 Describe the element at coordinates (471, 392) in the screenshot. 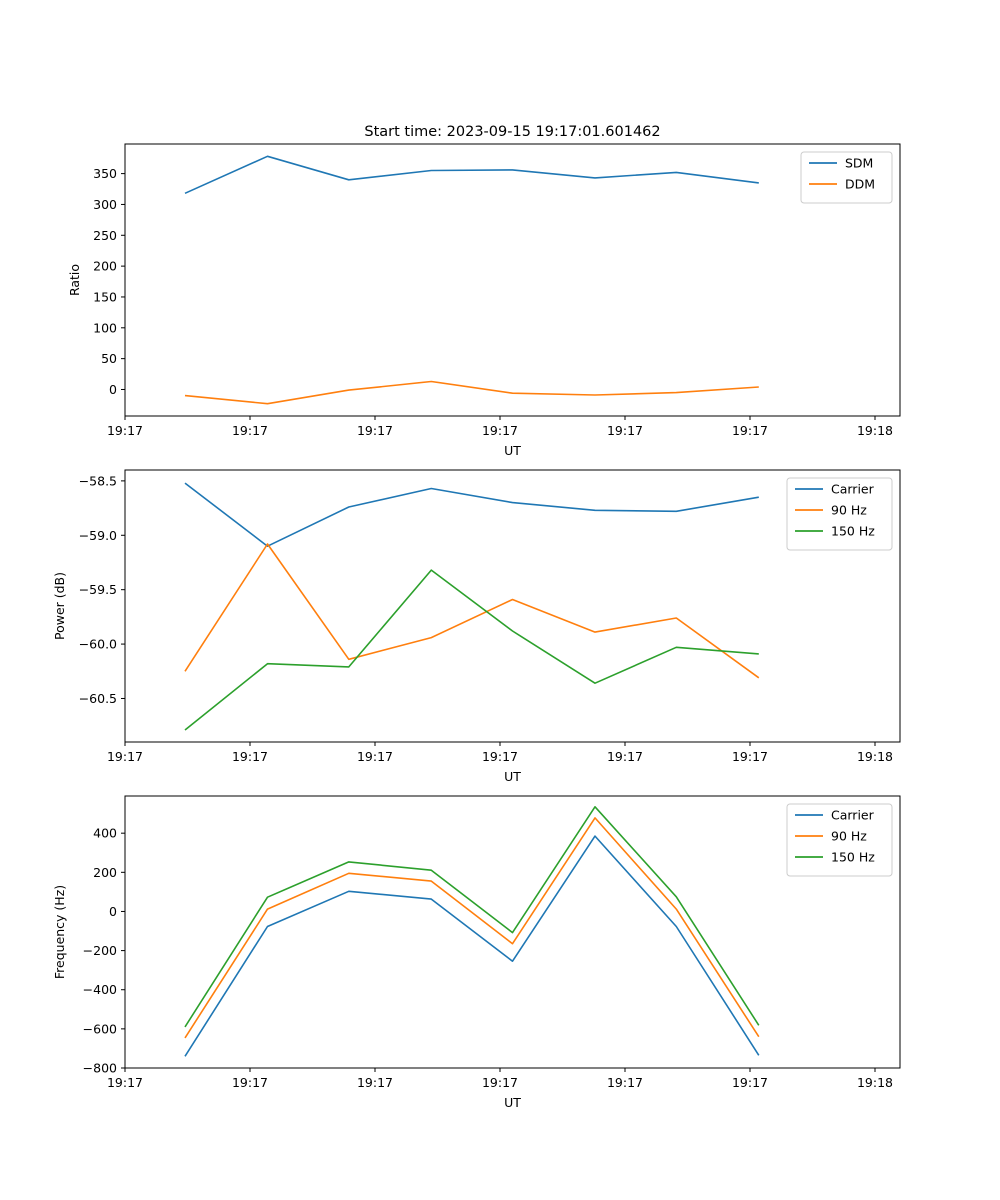

I see `series-line-ddm` at that location.